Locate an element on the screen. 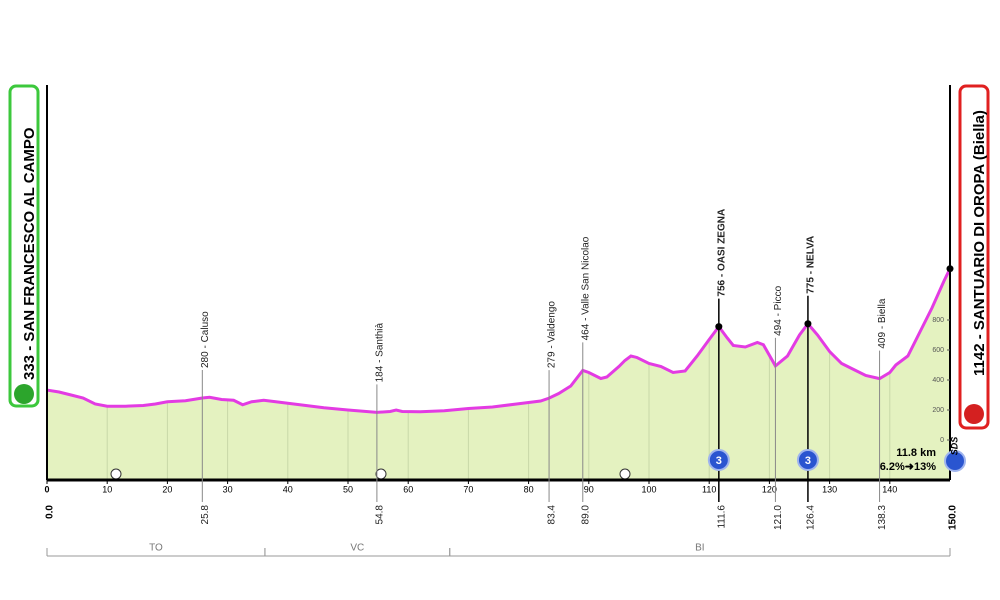  x-tick-label: 0 is located at coordinates (46, 489).